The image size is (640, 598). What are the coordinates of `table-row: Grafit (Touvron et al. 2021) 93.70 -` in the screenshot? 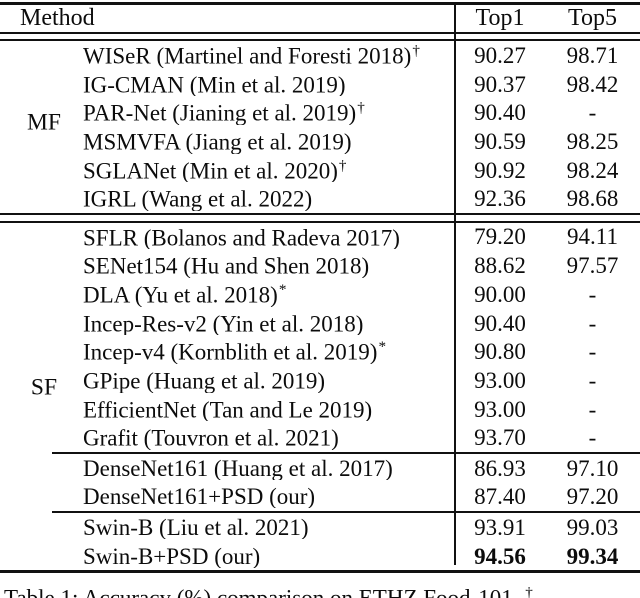 It's located at (320, 437).